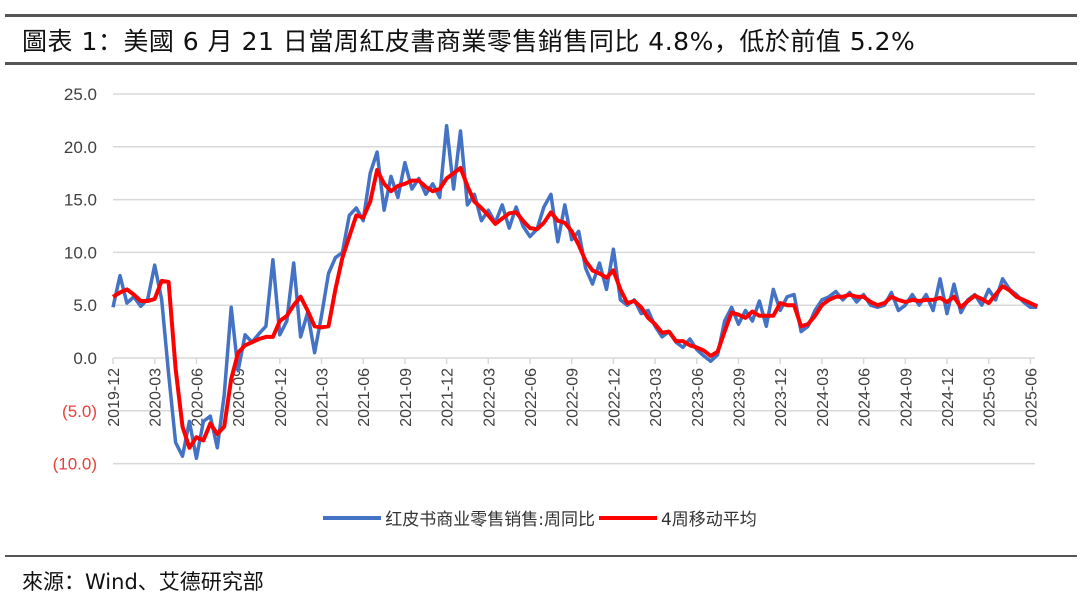 The height and width of the screenshot is (605, 1080). What do you see at coordinates (1031, 397) in the screenshot?
I see `x-tick-label: 2025-06` at bounding box center [1031, 397].